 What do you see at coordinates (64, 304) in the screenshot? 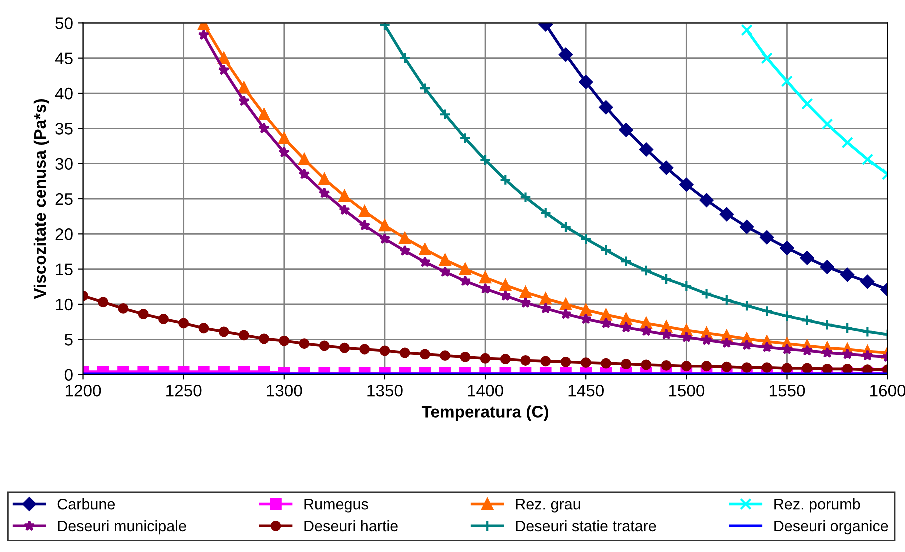
I see `y-tick-label: 10` at bounding box center [64, 304].